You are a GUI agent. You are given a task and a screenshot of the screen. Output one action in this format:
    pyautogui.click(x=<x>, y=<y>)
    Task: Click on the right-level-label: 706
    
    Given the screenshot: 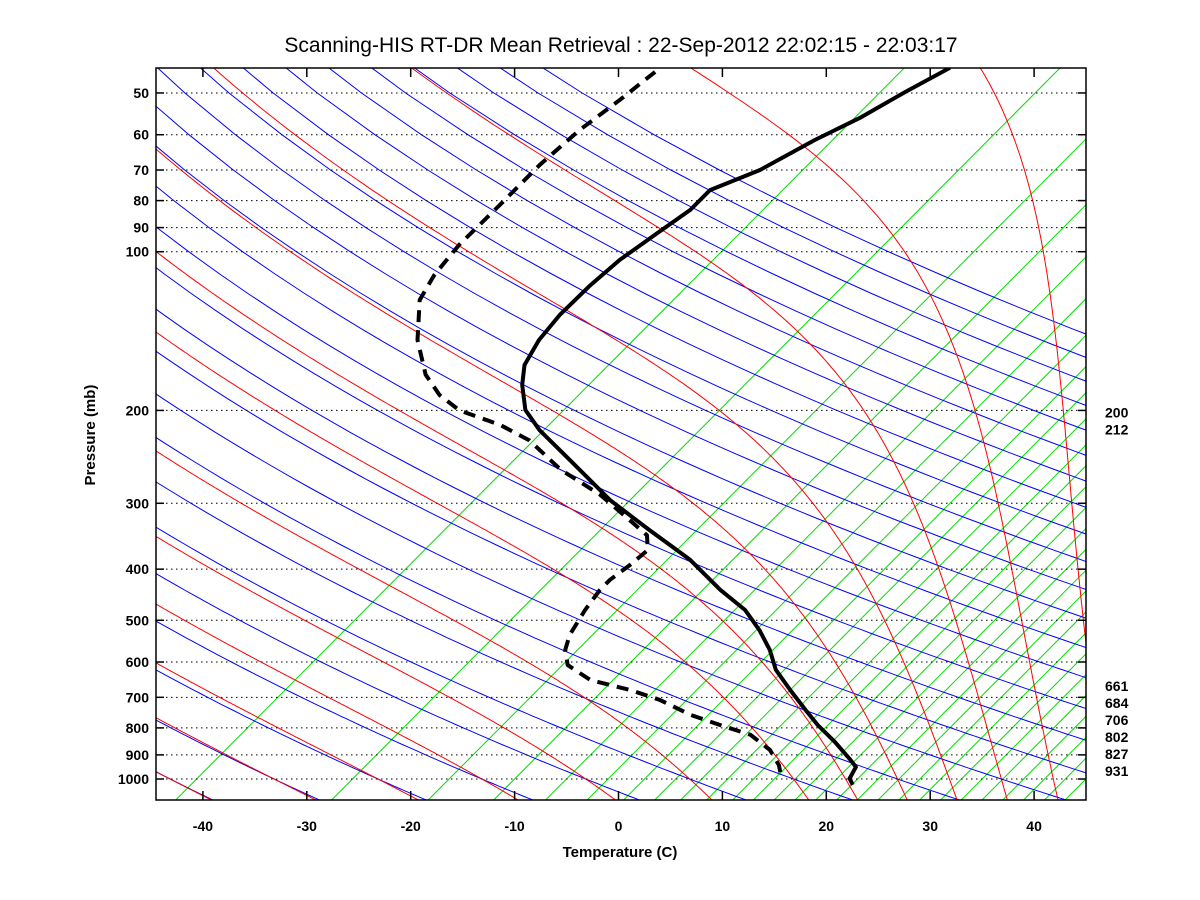 What is the action you would take?
    pyautogui.click(x=1117, y=720)
    